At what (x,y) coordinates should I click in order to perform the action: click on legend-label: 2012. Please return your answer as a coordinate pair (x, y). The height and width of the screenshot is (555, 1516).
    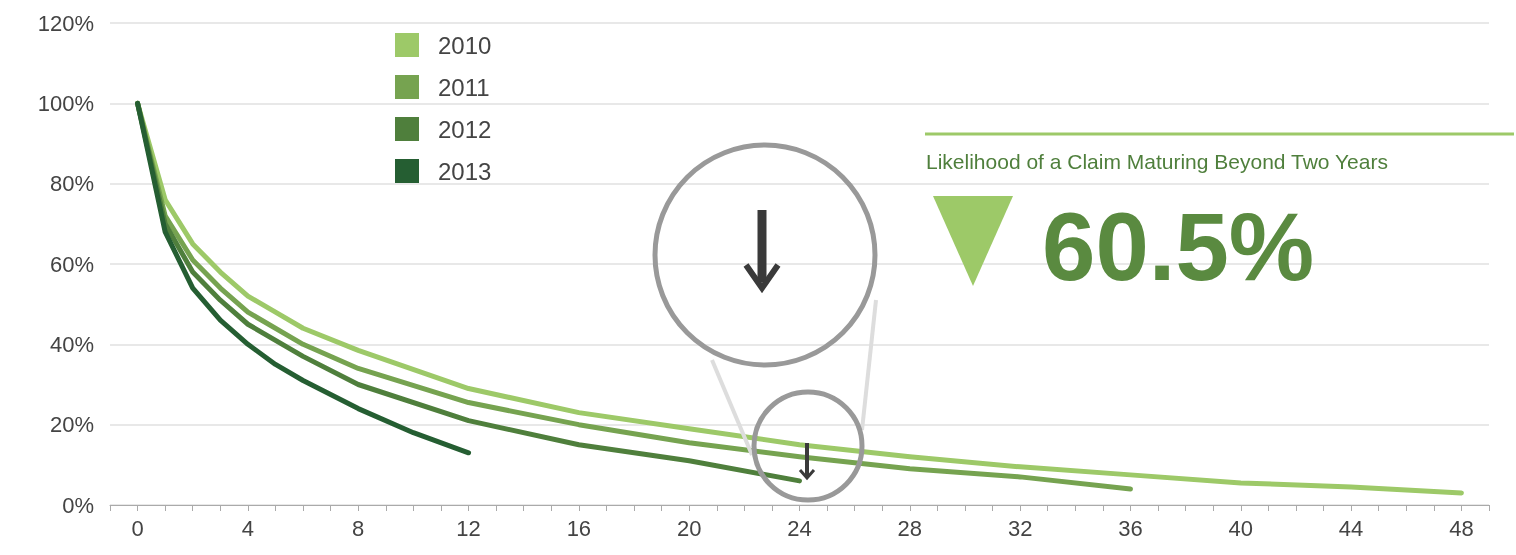
    Looking at the image, I should click on (465, 129).